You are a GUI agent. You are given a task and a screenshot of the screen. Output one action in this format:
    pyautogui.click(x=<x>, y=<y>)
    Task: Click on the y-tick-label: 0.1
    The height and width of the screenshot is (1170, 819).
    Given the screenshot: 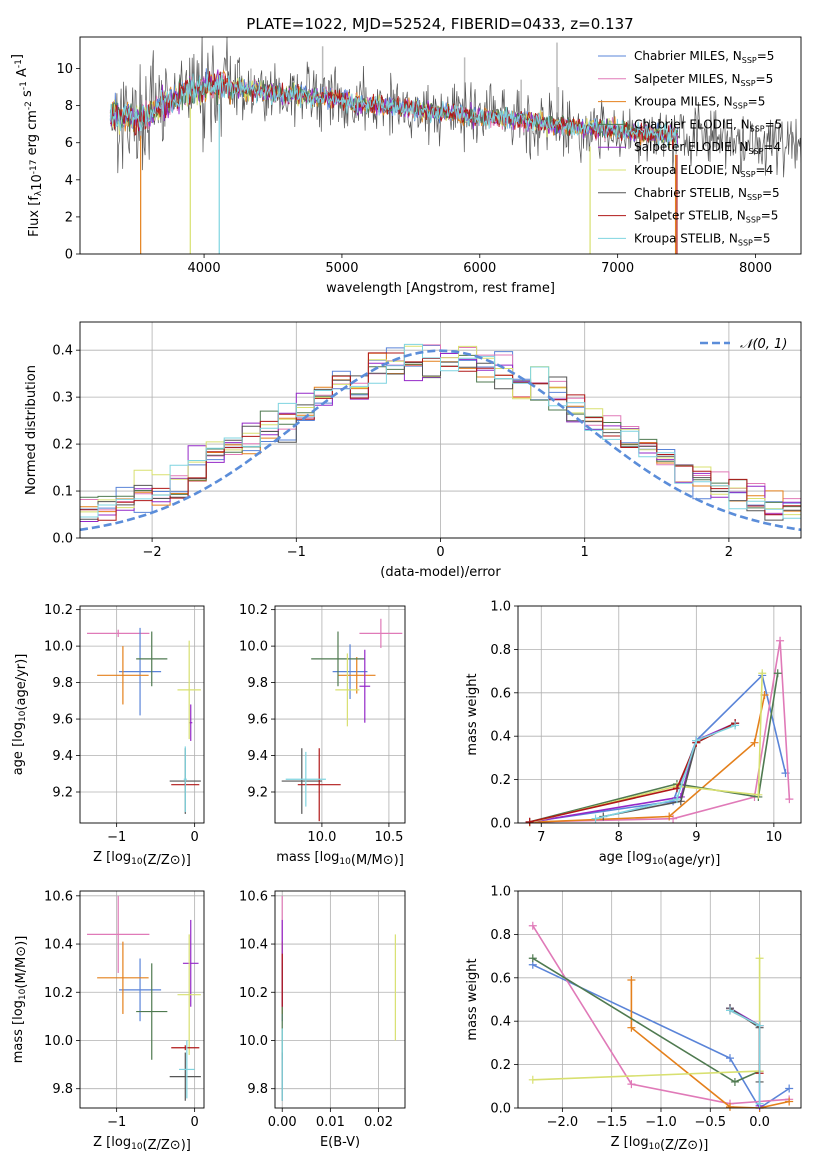 What is the action you would take?
    pyautogui.click(x=62, y=492)
    